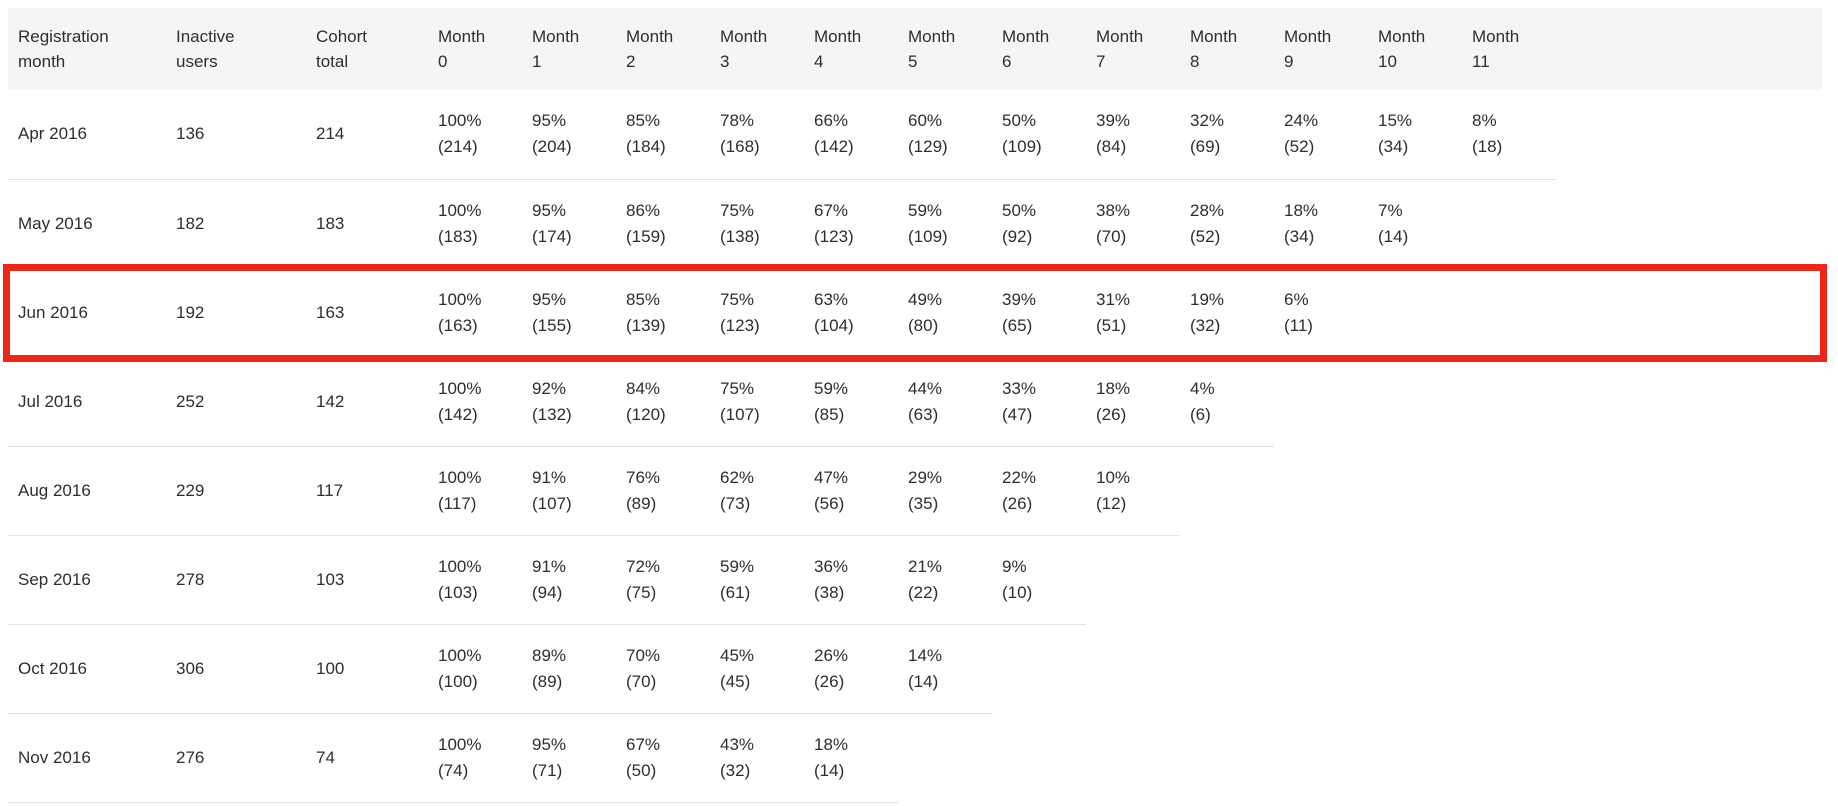 The height and width of the screenshot is (806, 1838). I want to click on inactive-users-cell: 136, so click(236, 135).